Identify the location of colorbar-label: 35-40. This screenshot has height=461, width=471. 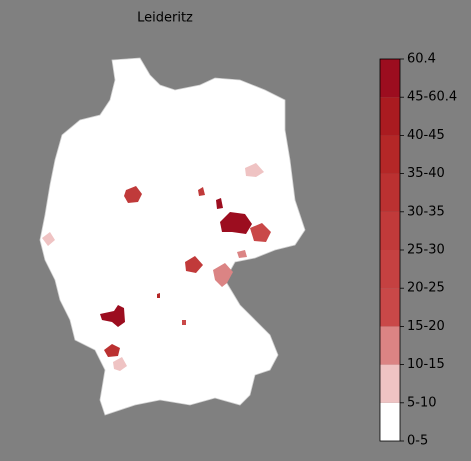
(426, 173).